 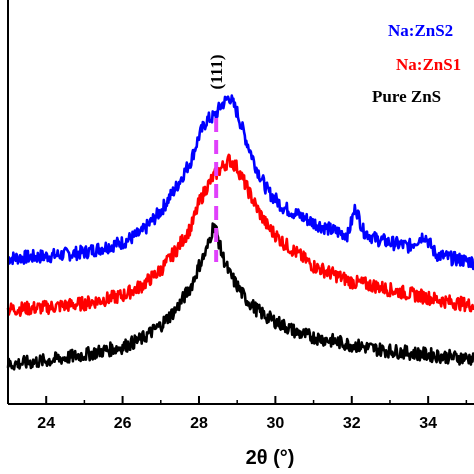 I want to click on legend-entry-2: Pure ZnS, so click(x=406, y=96).